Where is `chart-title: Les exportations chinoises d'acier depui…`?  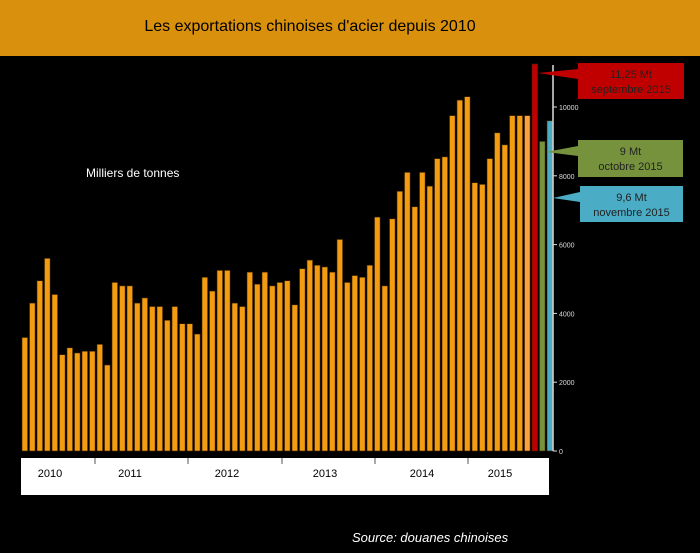 chart-title: Les exportations chinoises d'acier depui… is located at coordinates (310, 26).